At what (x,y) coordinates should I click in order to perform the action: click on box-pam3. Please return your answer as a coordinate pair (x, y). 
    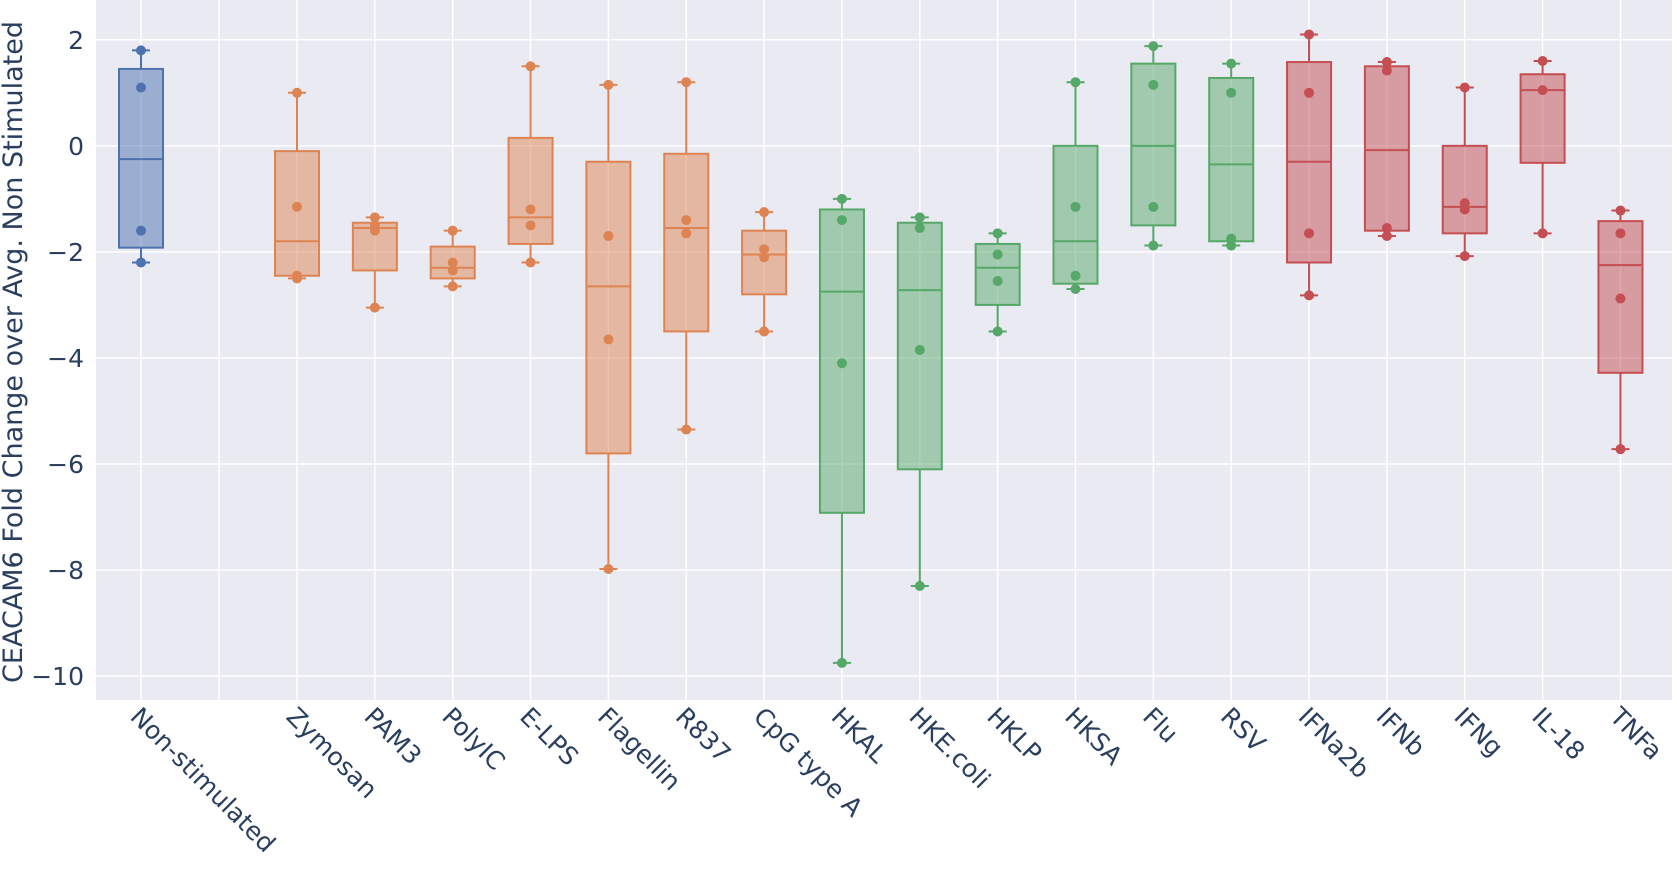
    Looking at the image, I should click on (374, 262).